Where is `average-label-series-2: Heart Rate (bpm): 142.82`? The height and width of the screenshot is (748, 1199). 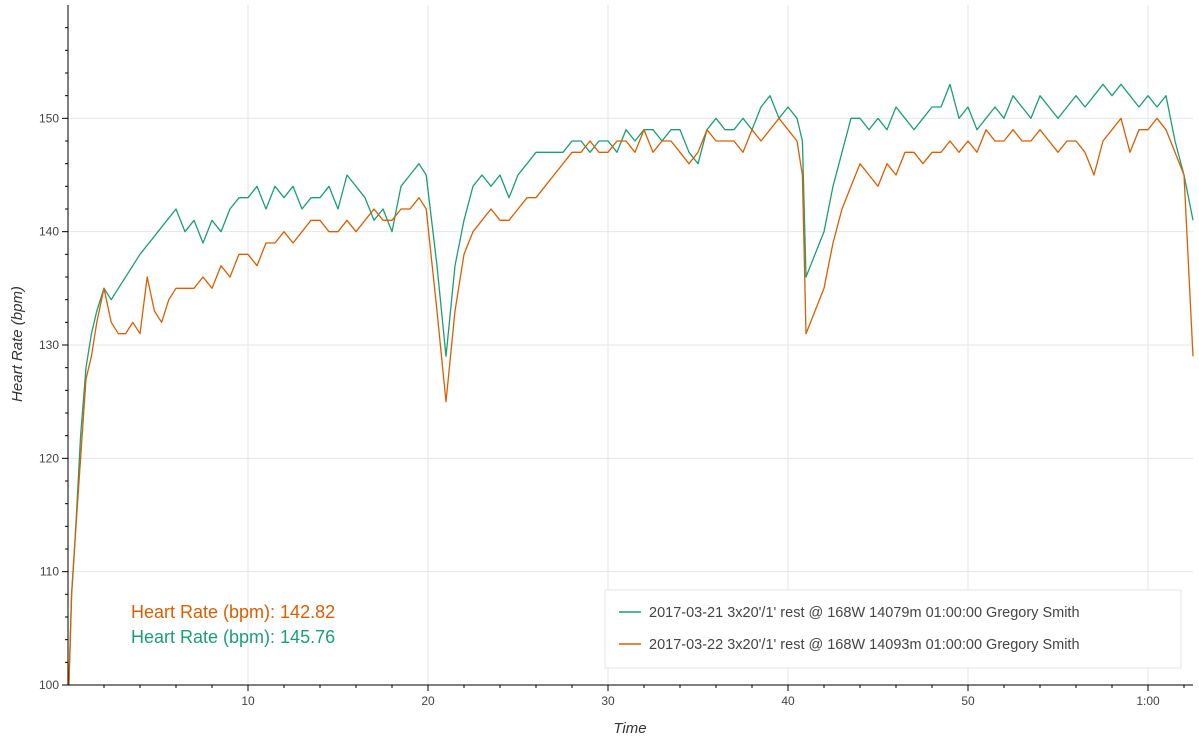
average-label-series-2: Heart Rate (bpm): 142.82 is located at coordinates (233, 612).